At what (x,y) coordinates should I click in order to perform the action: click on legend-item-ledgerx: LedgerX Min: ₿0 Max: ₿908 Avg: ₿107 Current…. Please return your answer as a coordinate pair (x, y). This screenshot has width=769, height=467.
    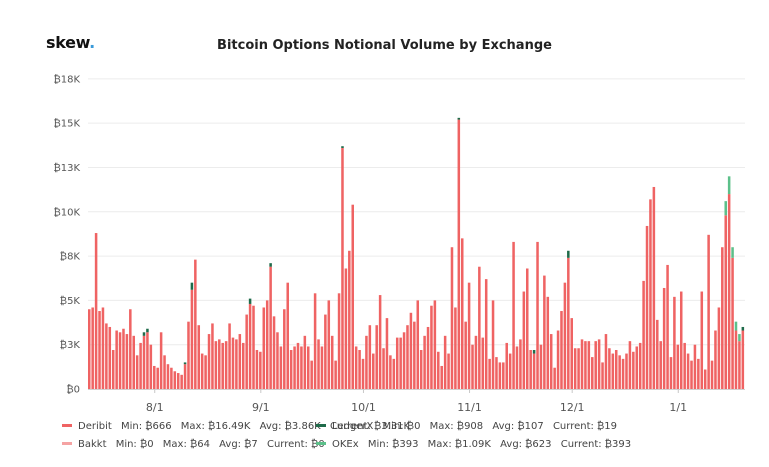
    Looking at the image, I should click on (469, 427).